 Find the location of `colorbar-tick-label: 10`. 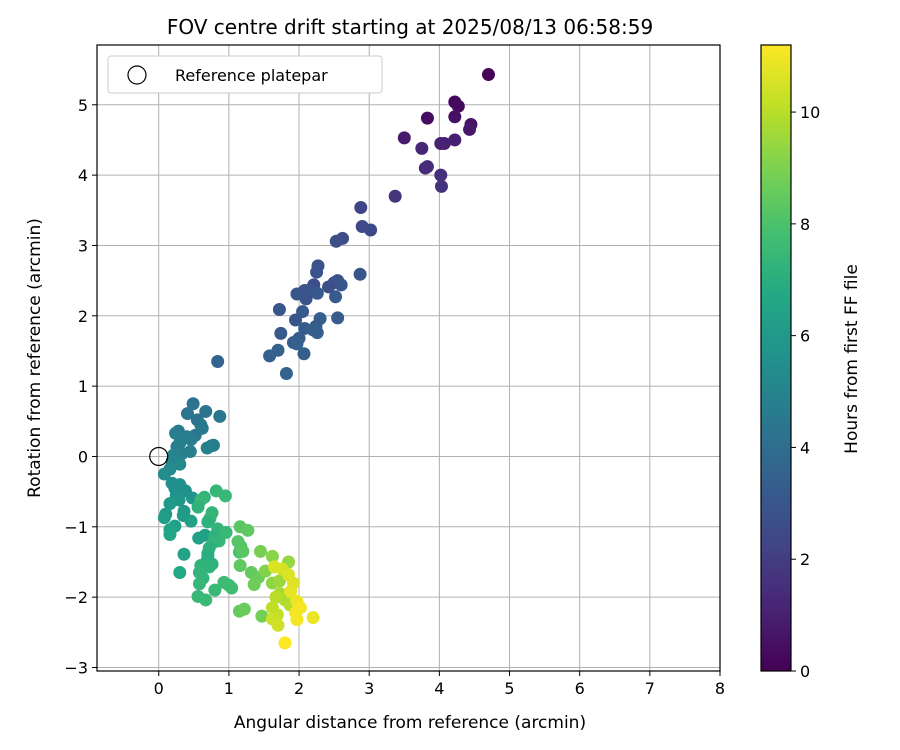

colorbar-tick-label: 10 is located at coordinates (810, 112).